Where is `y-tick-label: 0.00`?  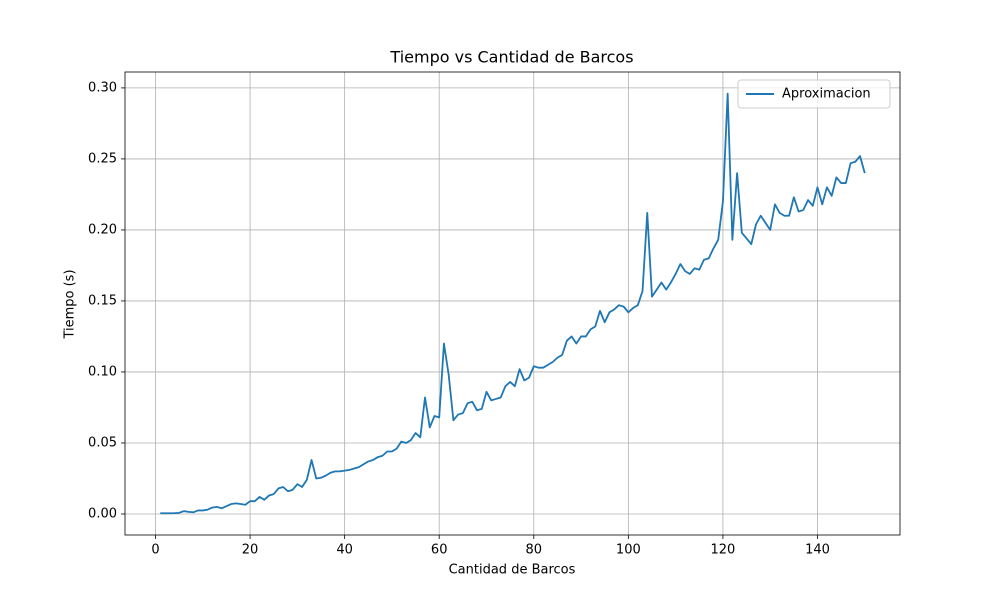 y-tick-label: 0.00 is located at coordinates (102, 513).